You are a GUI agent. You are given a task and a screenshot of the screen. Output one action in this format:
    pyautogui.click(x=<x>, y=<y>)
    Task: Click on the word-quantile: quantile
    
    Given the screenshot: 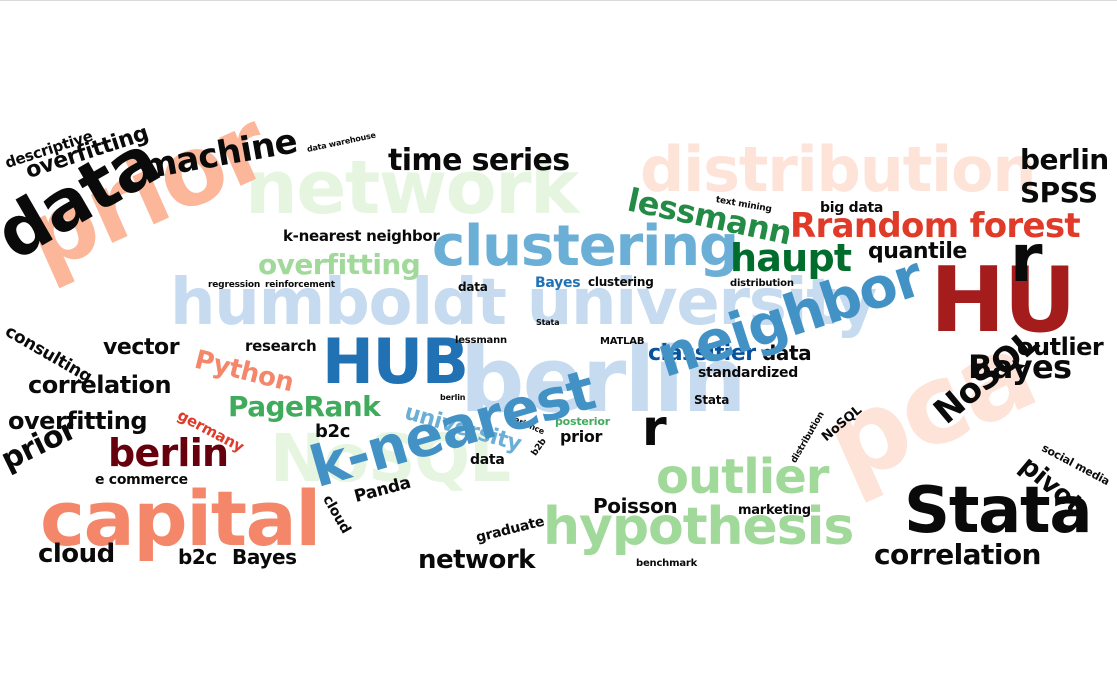 What is the action you would take?
    pyautogui.click(x=917, y=251)
    